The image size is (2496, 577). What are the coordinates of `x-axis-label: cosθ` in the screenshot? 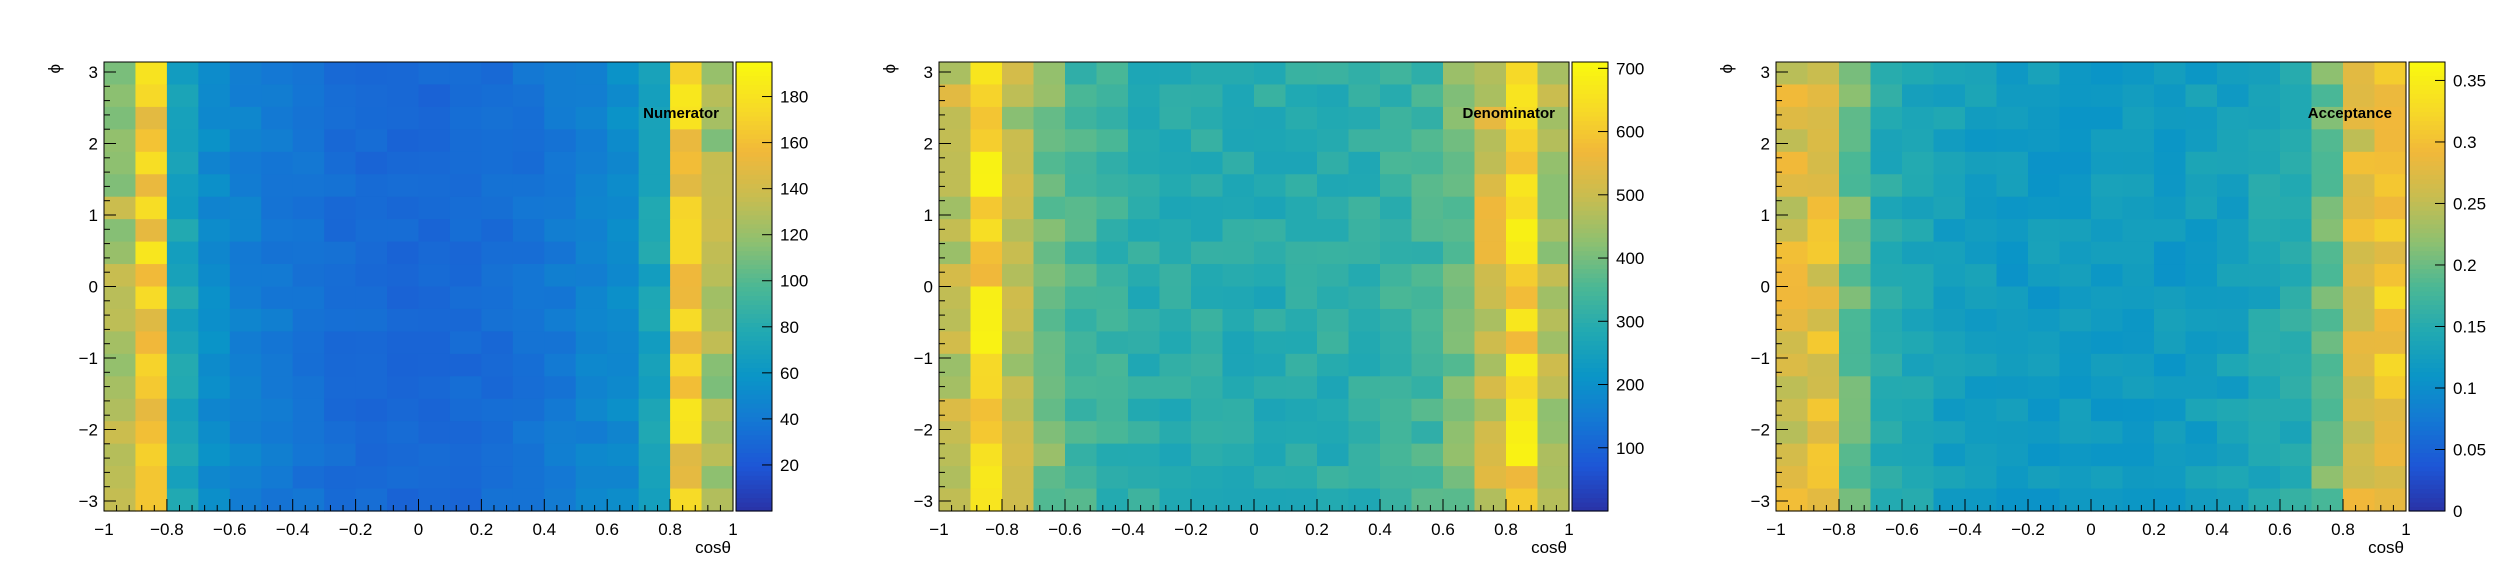 It's located at (1549, 547).